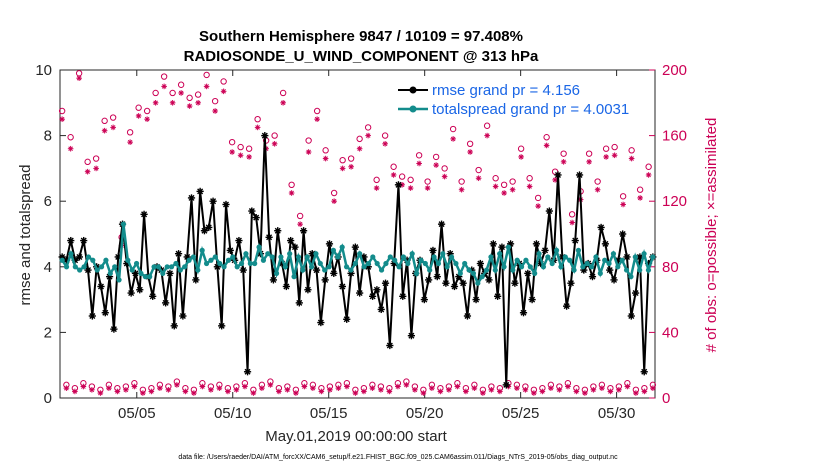 The image size is (830, 470). I want to click on x-tick-label: 05/30, so click(617, 413).